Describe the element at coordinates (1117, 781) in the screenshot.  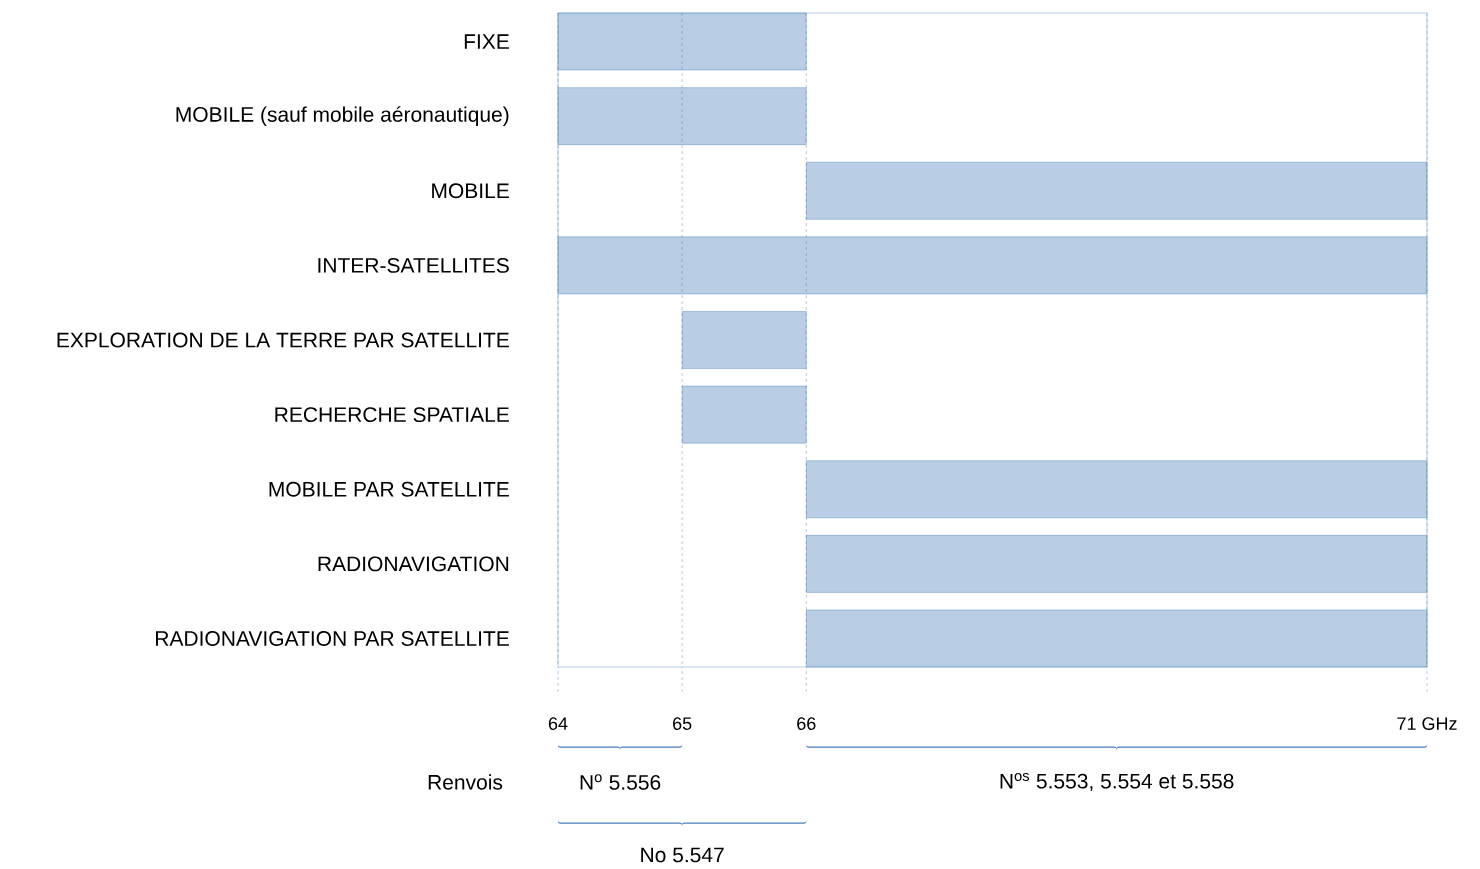
I see `text: N$^{os}$ 5.553, 5.554 et 5.558` at that location.